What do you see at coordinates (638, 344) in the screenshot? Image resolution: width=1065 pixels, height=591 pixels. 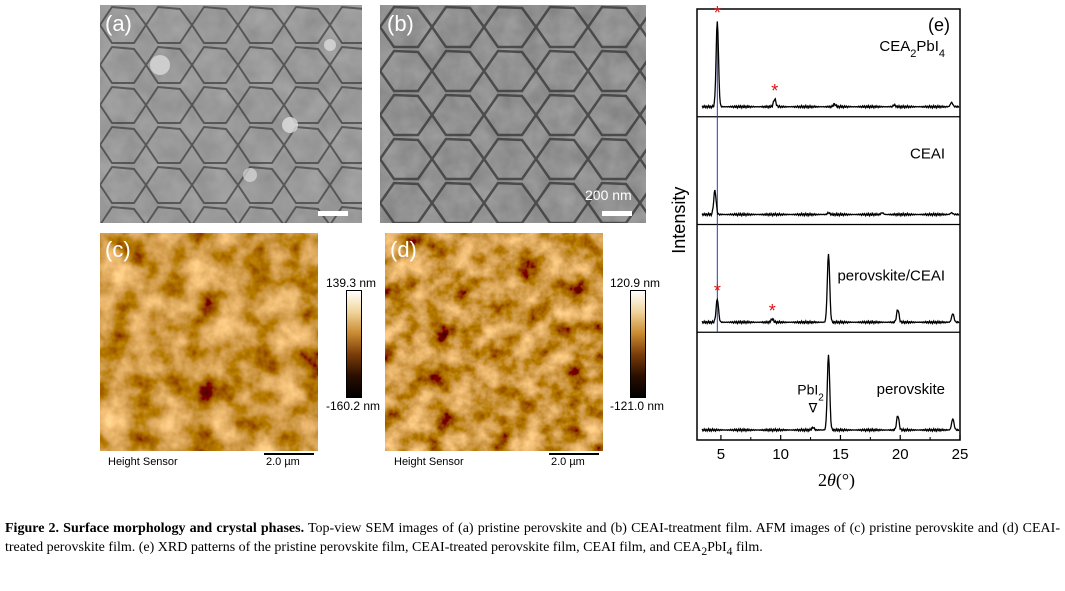 I see `colorbar-d` at bounding box center [638, 344].